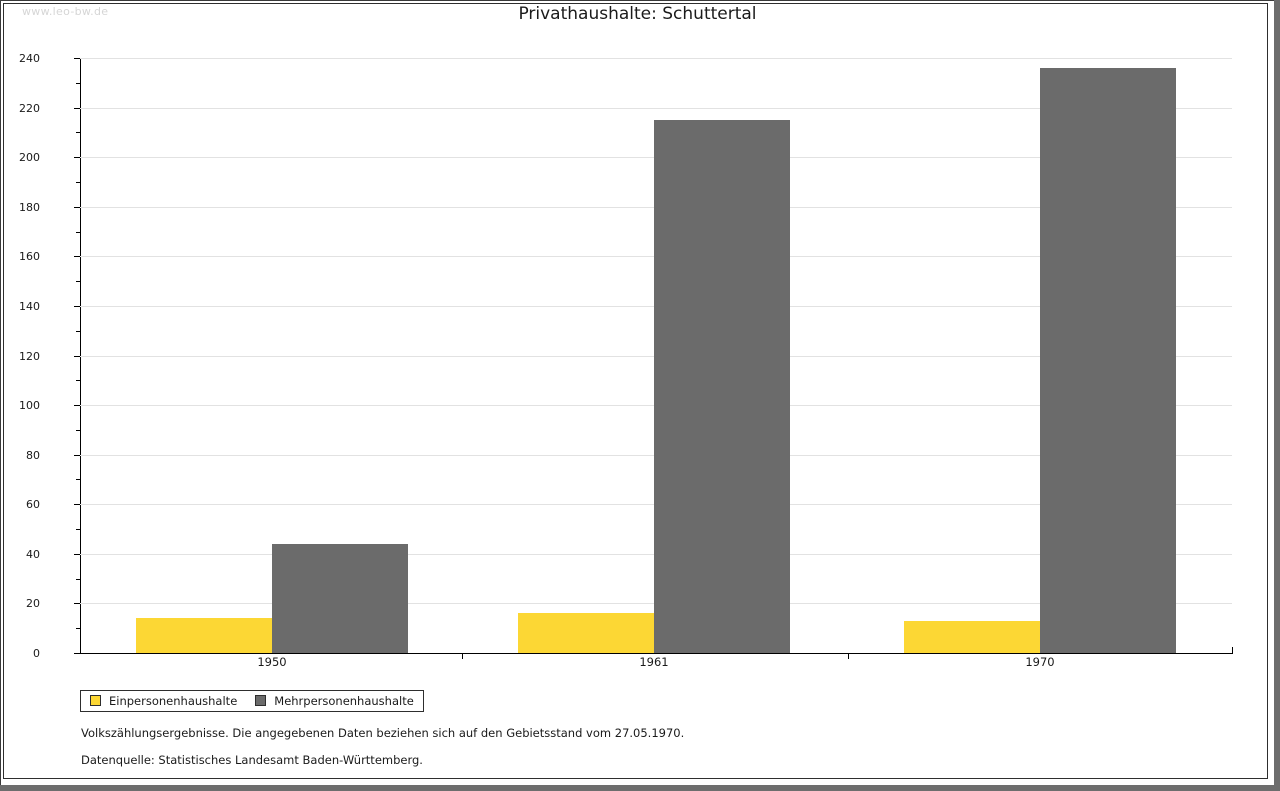 The height and width of the screenshot is (791, 1280). I want to click on y-axis-label: Anzahl, so click(20, 88).